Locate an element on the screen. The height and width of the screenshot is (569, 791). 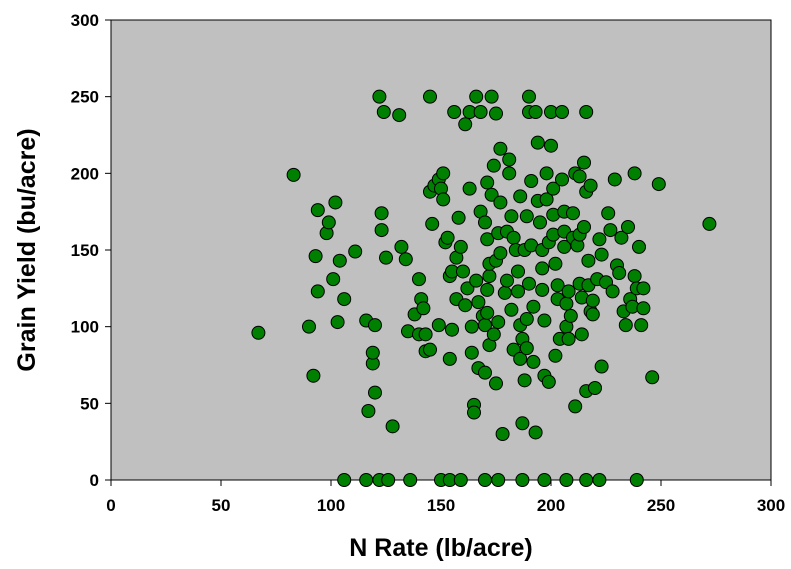
y-axis-title: Grain Yield (bu/acre) is located at coordinates (27, 249).